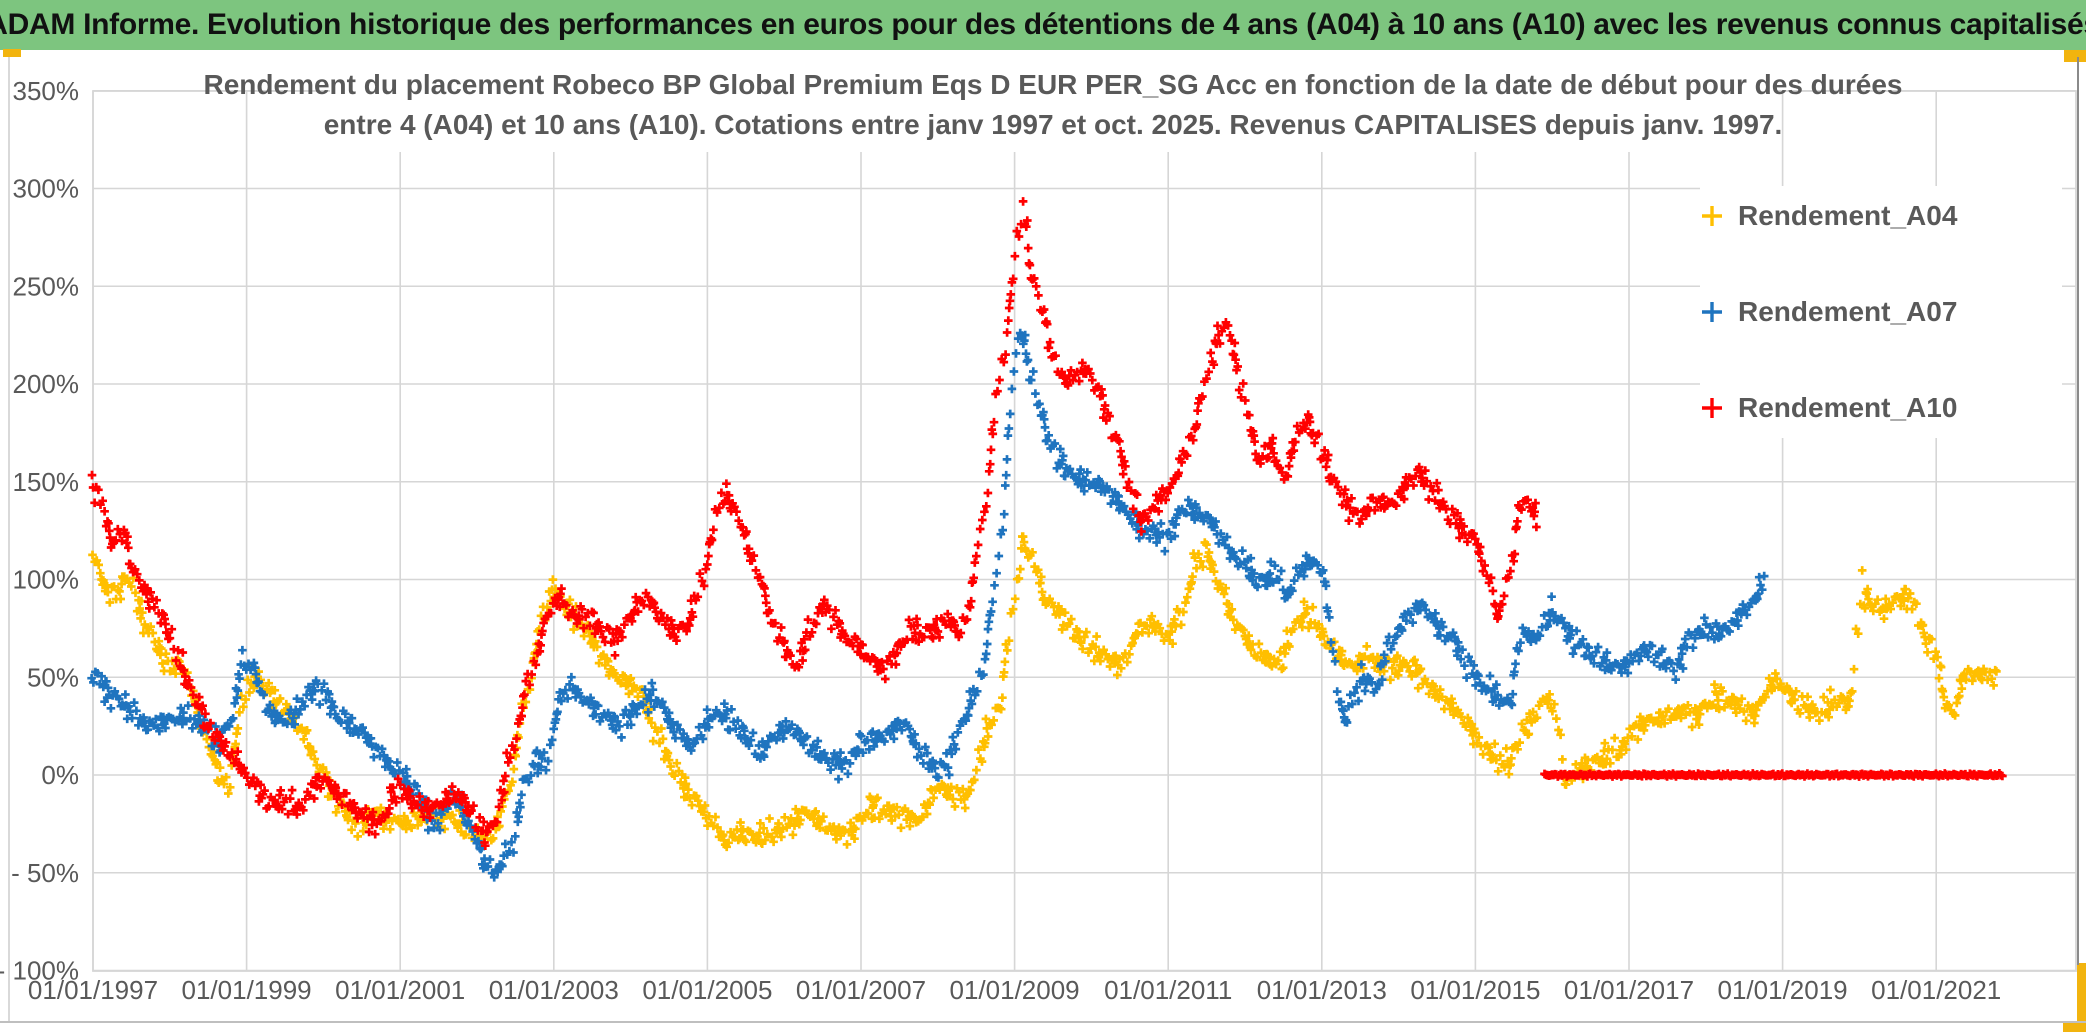 Image resolution: width=2086 pixels, height=1032 pixels. I want to click on y-axis-tick-label: 50%, so click(53, 677).